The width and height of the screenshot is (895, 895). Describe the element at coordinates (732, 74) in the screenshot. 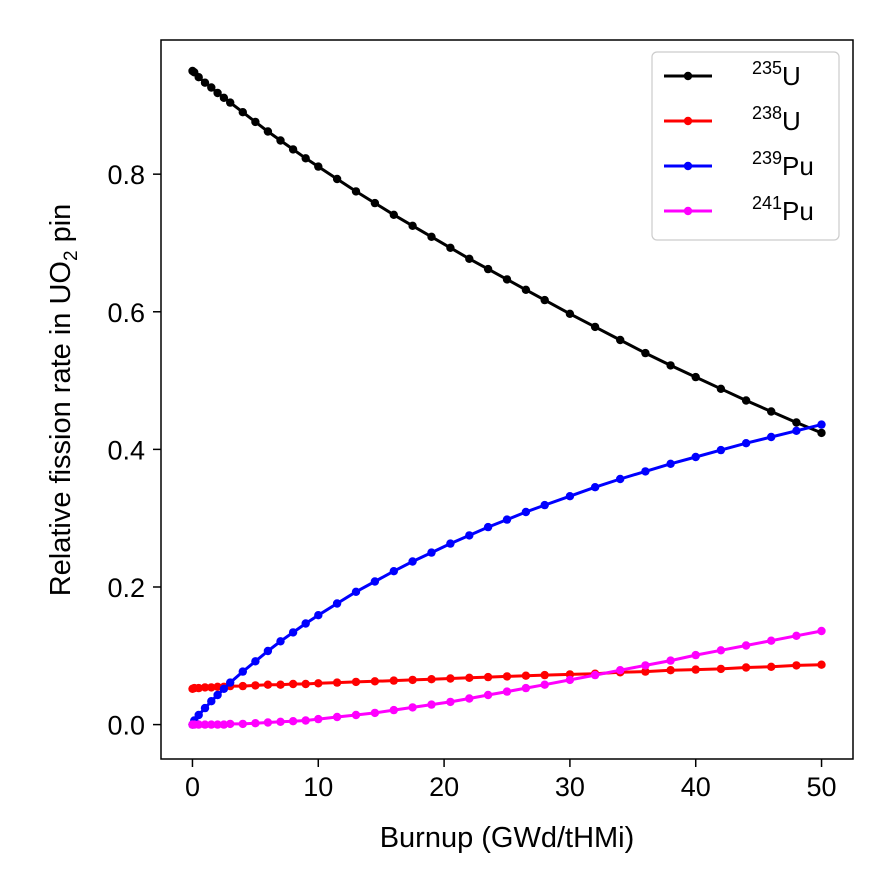

I see `legend-entry-235U: 235U` at that location.